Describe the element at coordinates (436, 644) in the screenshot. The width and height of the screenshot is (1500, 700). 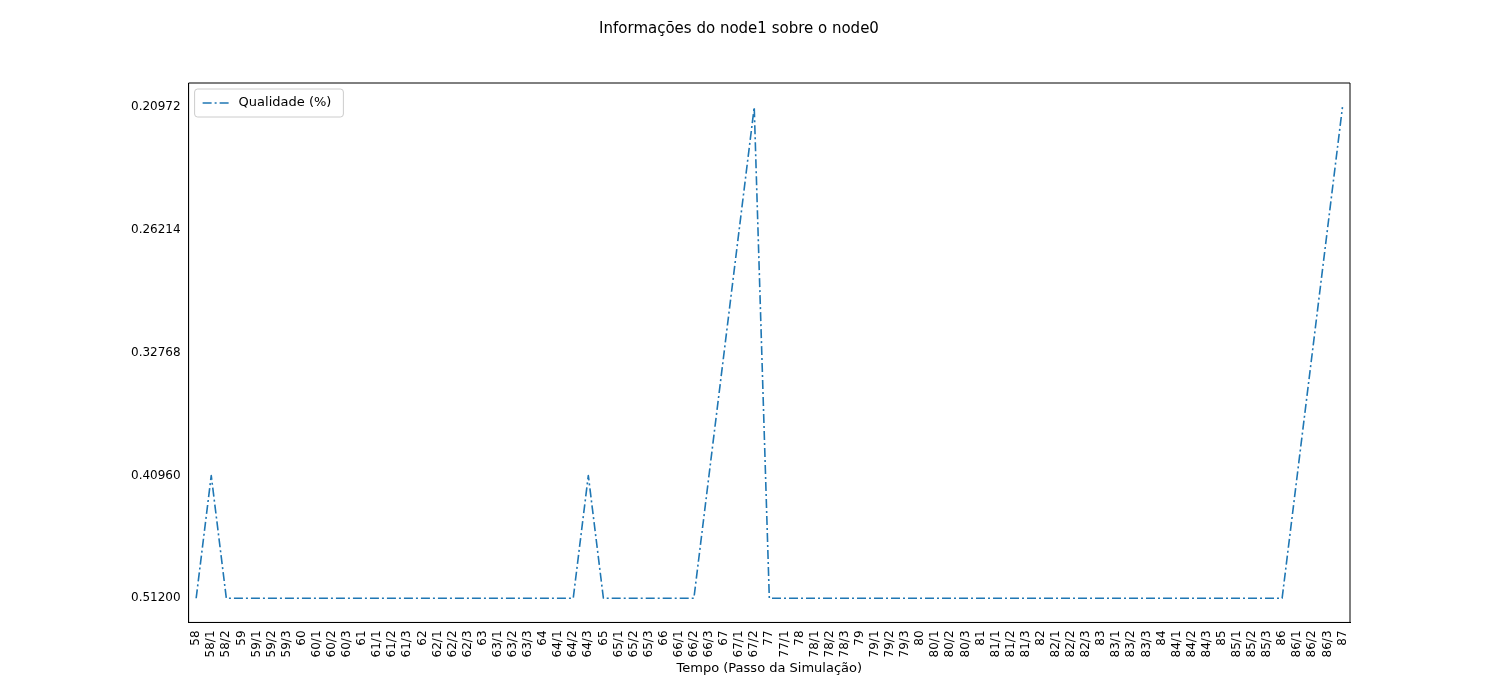
I see `x-tick-label: 62/1` at that location.